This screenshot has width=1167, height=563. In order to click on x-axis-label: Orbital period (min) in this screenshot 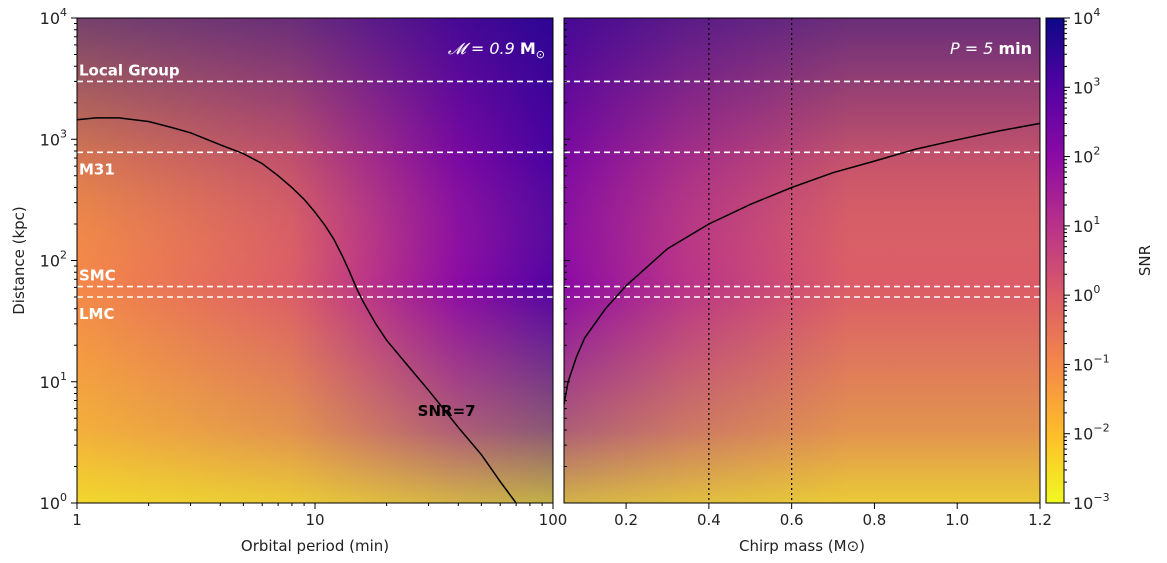, I will do `click(315, 546)`.